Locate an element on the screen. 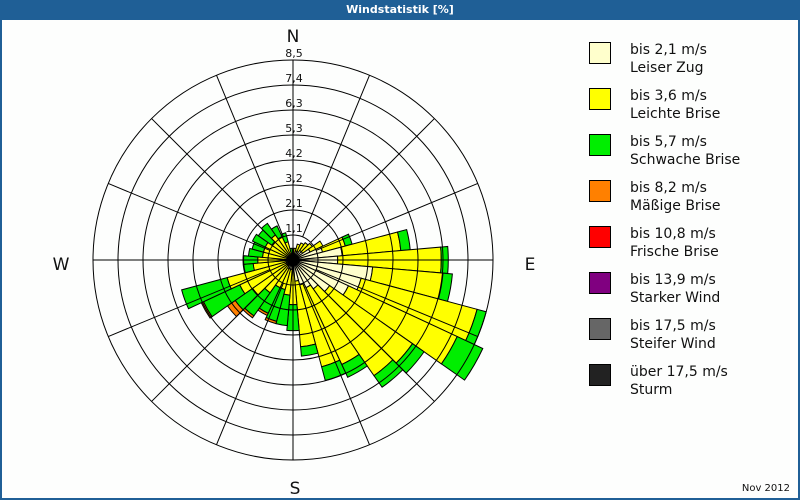  legend-name: Schwache Brise is located at coordinates (685, 160).